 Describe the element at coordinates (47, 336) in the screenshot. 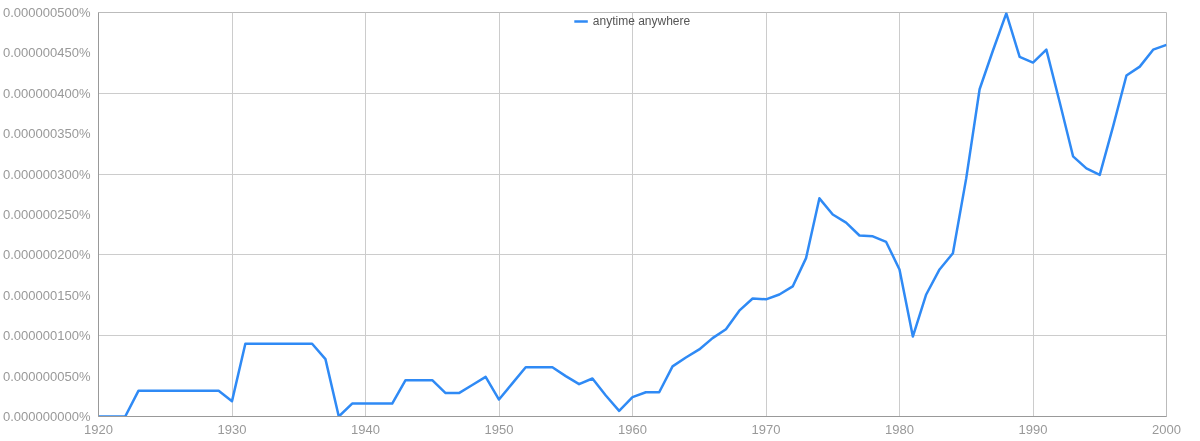

I see `y-tick-label: 0.000000100%` at that location.